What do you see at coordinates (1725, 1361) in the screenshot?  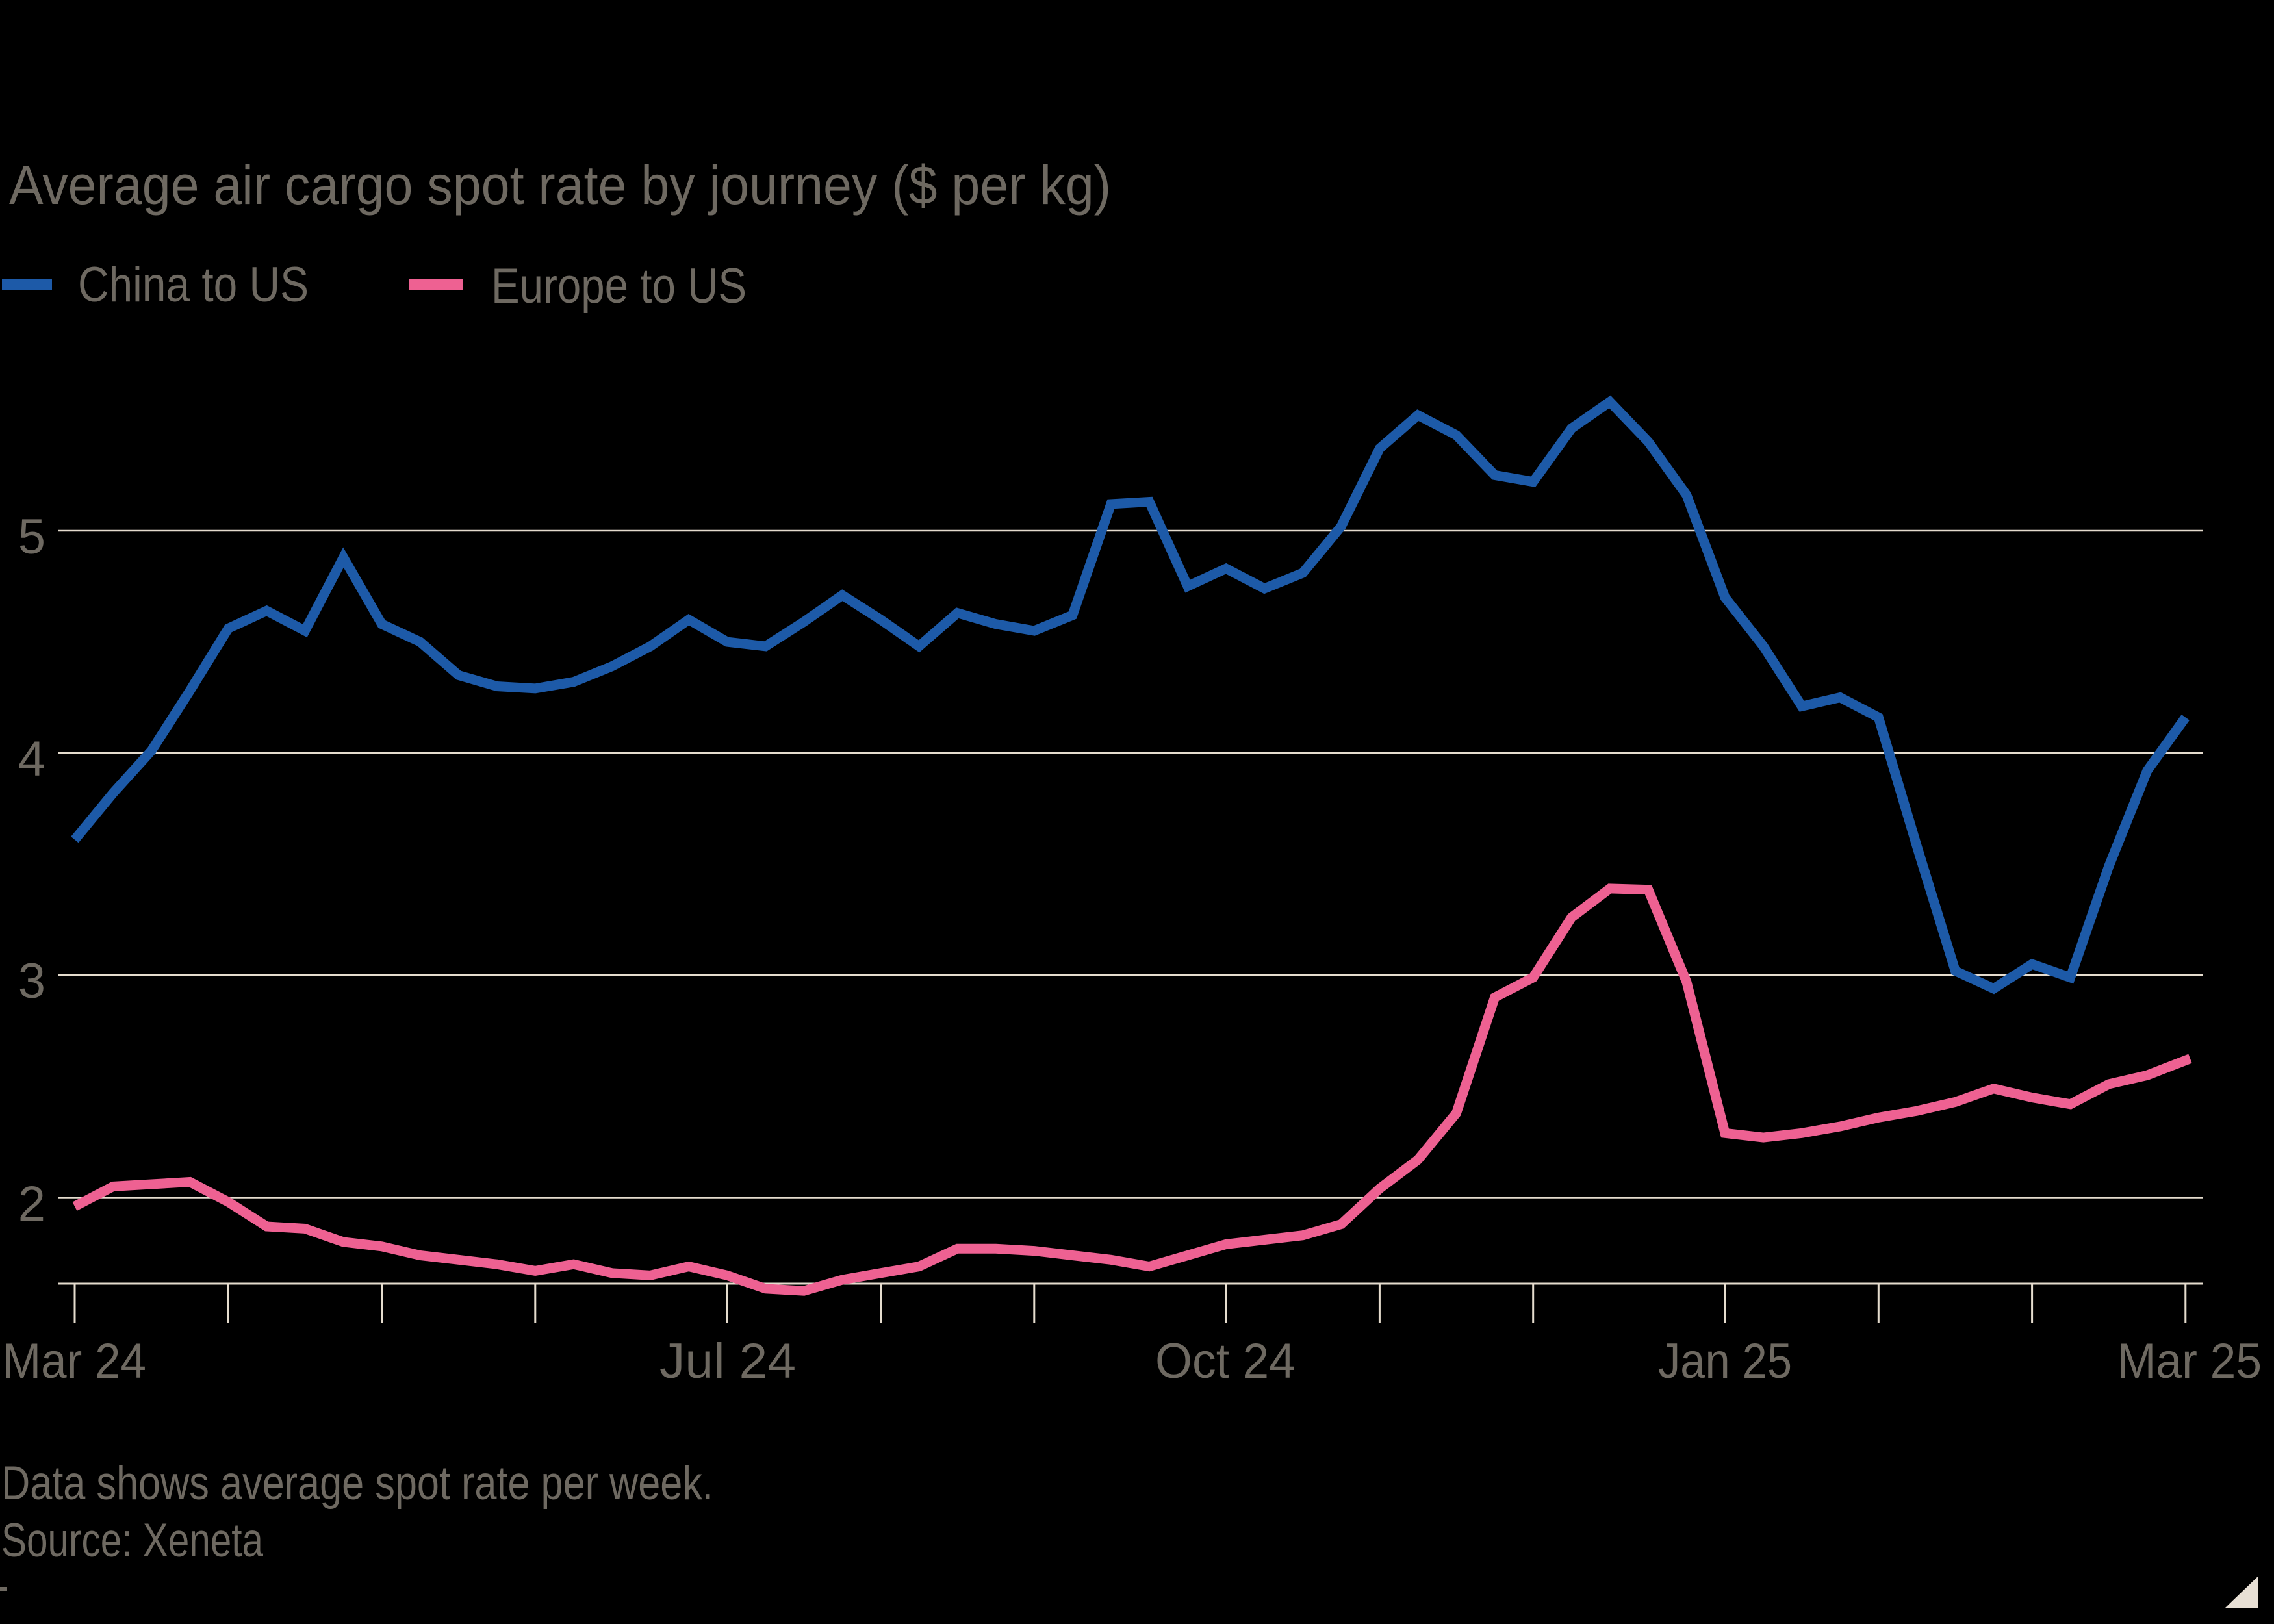 I see `svg-text: Jan 25` at bounding box center [1725, 1361].